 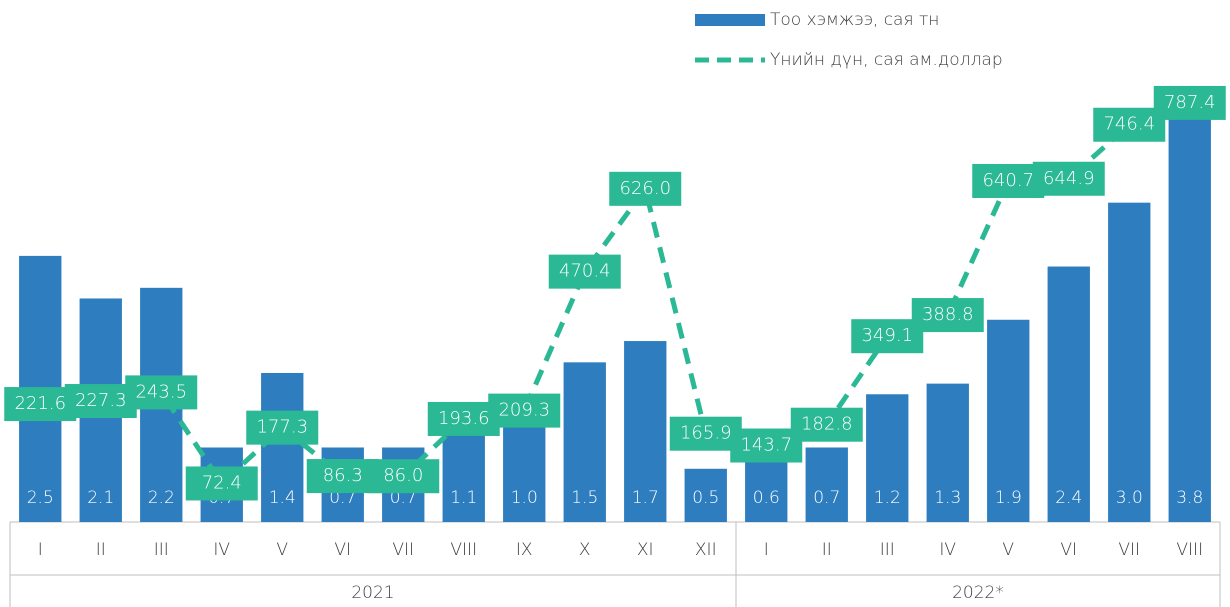 I want to click on line-value-label: 209.3, so click(x=524, y=410).